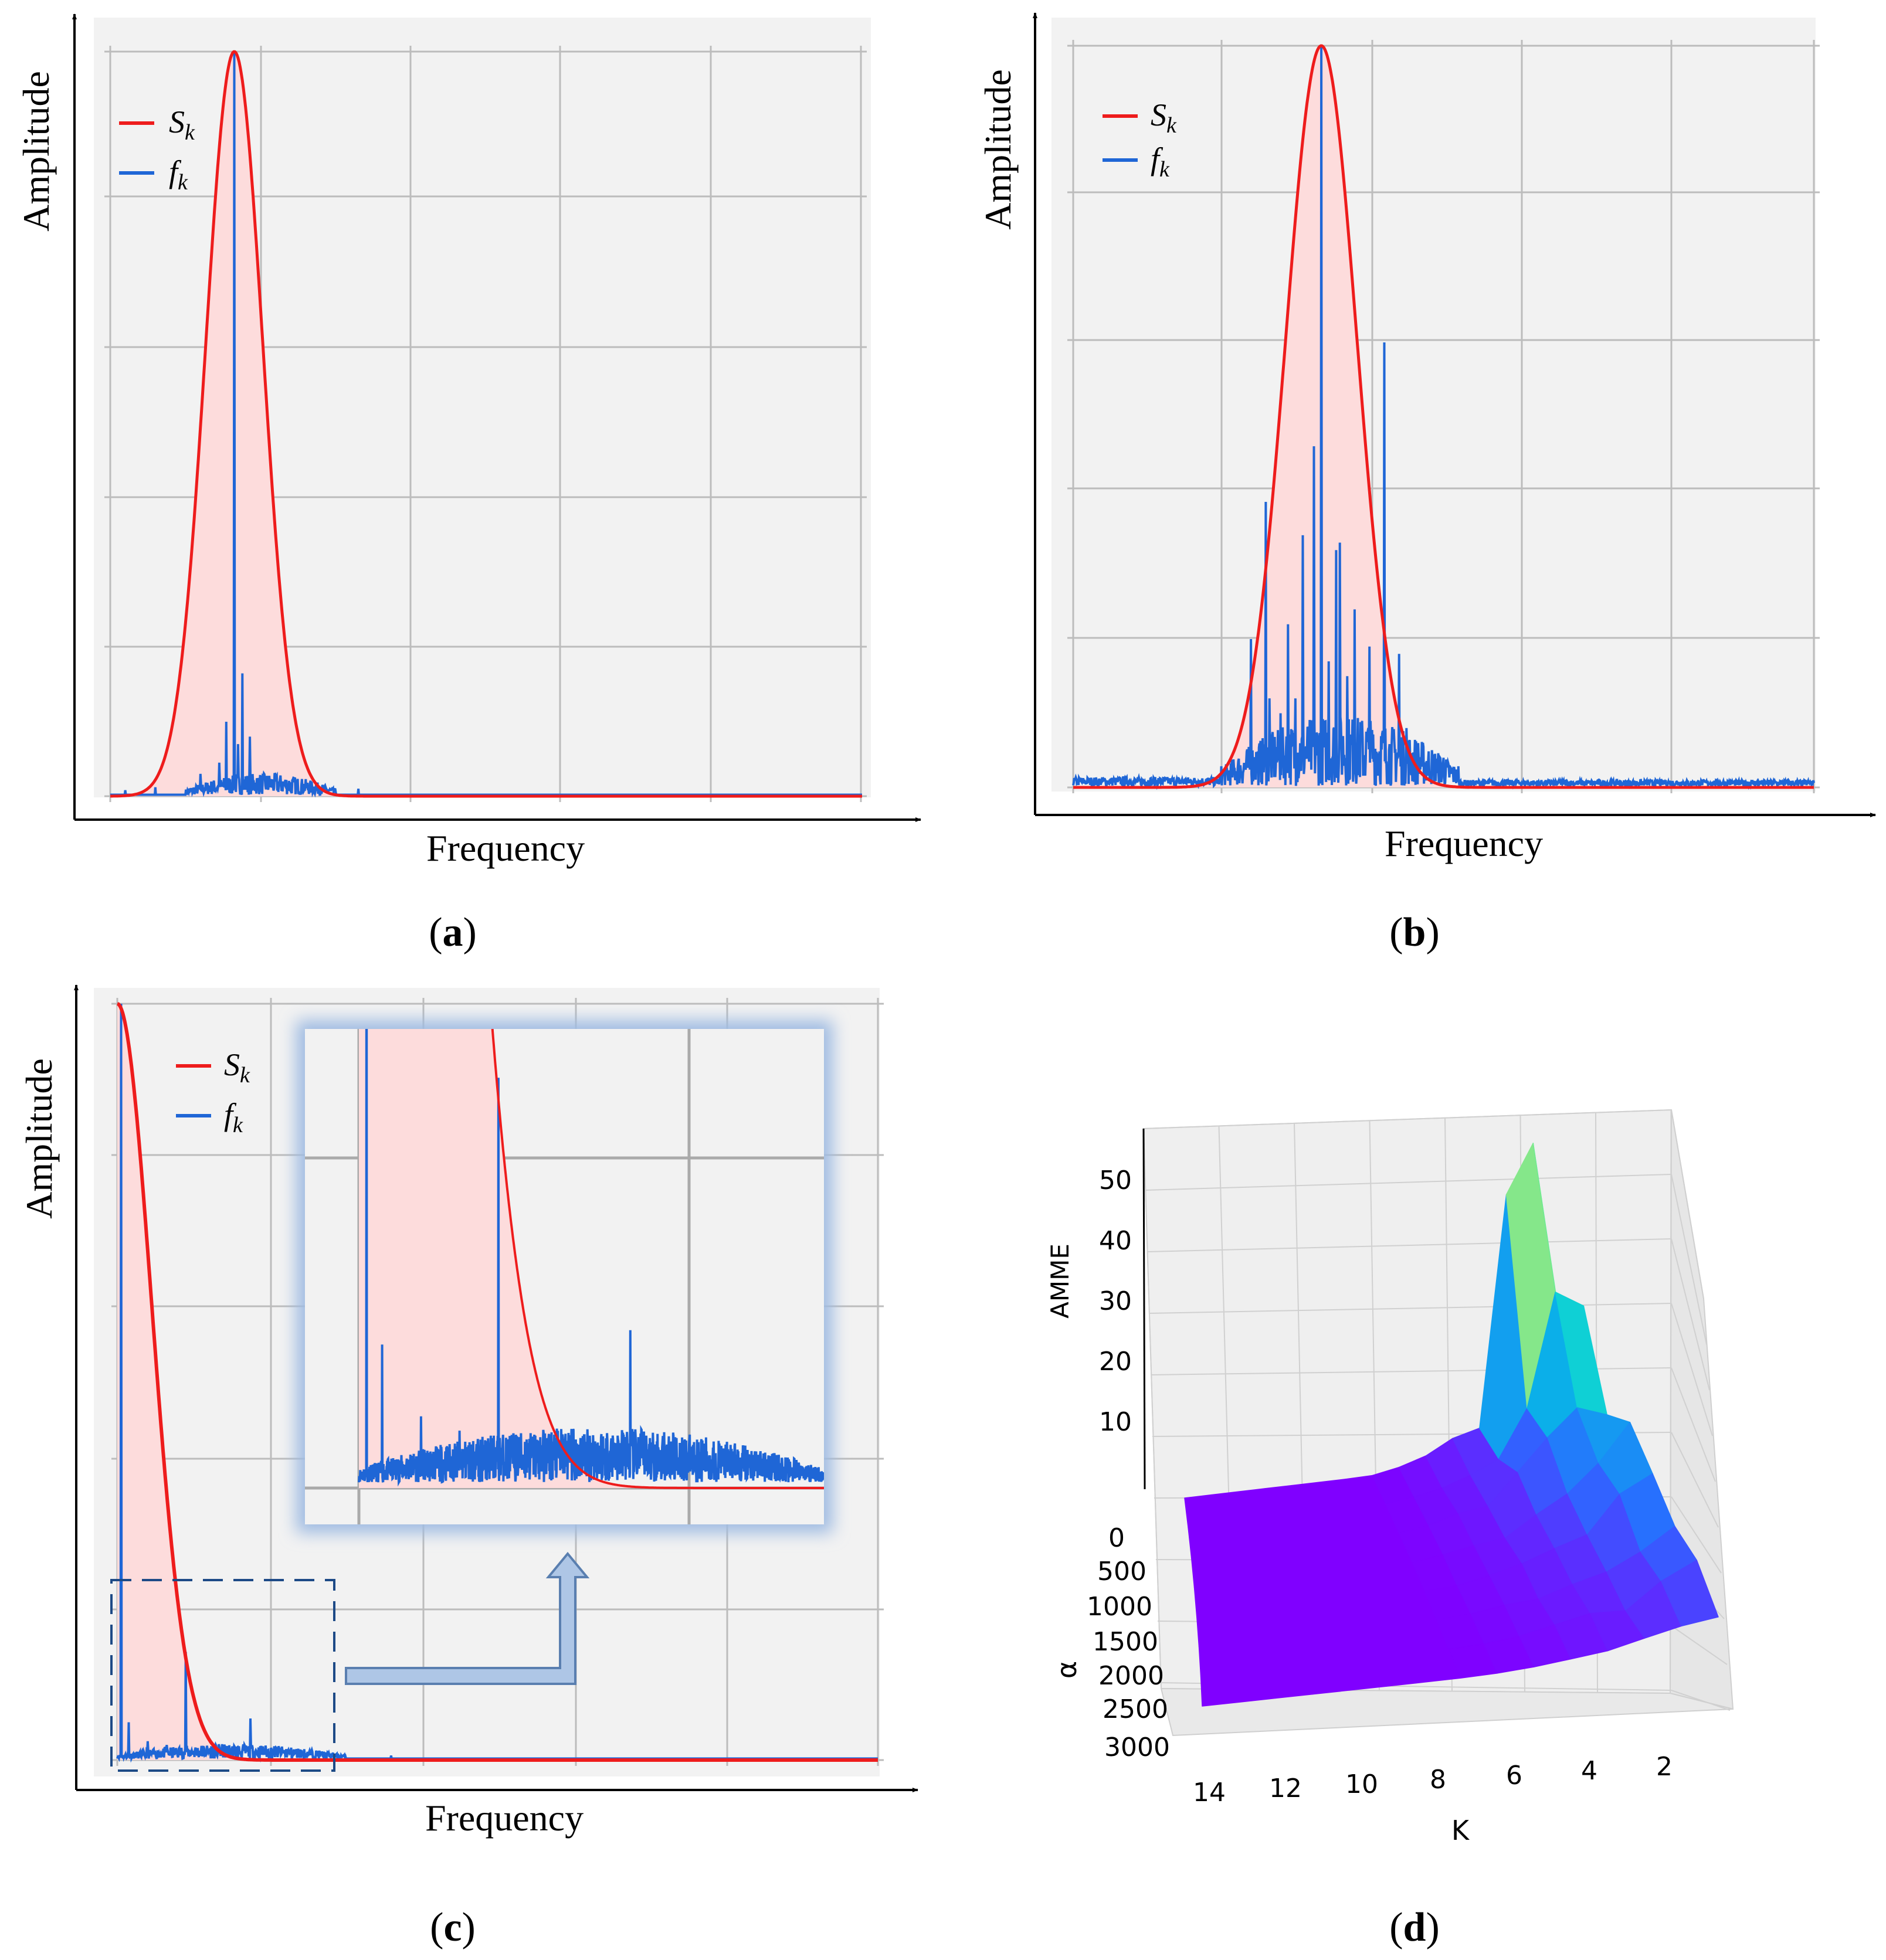 The image size is (1886, 1960). What do you see at coordinates (1116, 1538) in the screenshot?
I see `panel-d-ytick-0: 0` at bounding box center [1116, 1538].